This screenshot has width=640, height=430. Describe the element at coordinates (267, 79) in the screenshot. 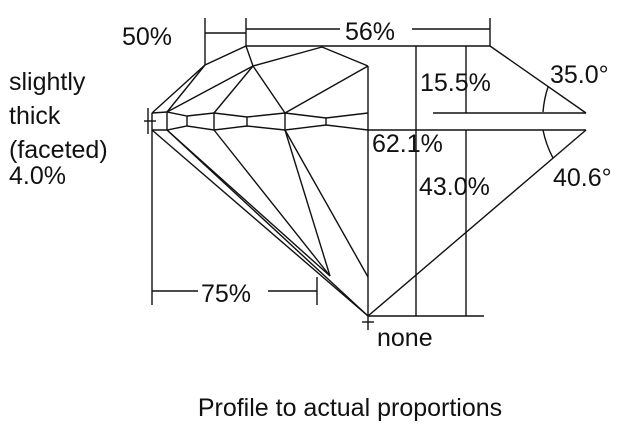

I see `crown-facets` at that location.